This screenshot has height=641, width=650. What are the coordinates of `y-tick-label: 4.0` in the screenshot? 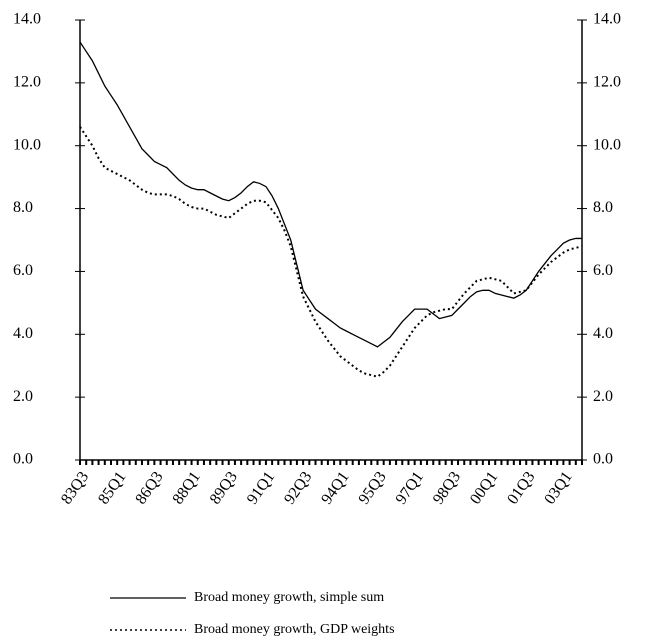 It's located at (23, 333).